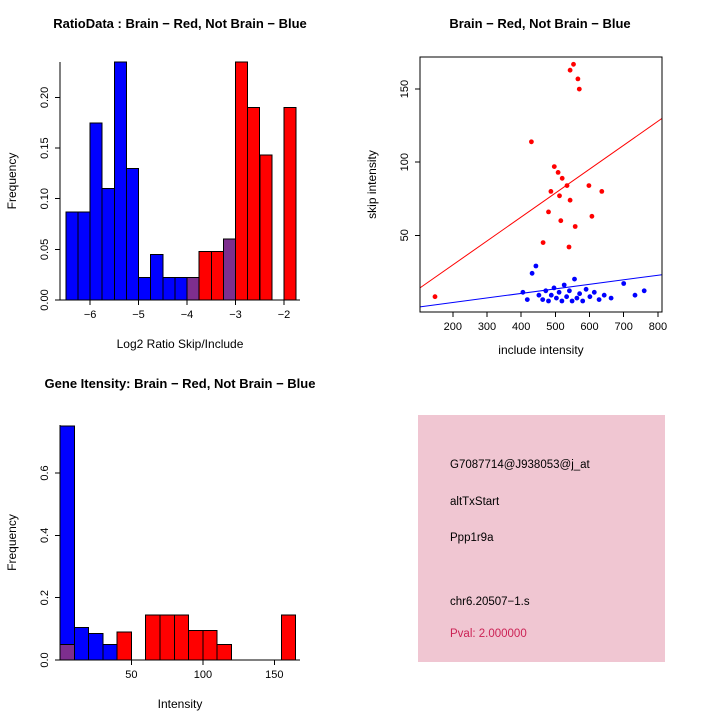 The width and height of the screenshot is (720, 720). I want to click on x-tick-label: −2, so click(284, 315).